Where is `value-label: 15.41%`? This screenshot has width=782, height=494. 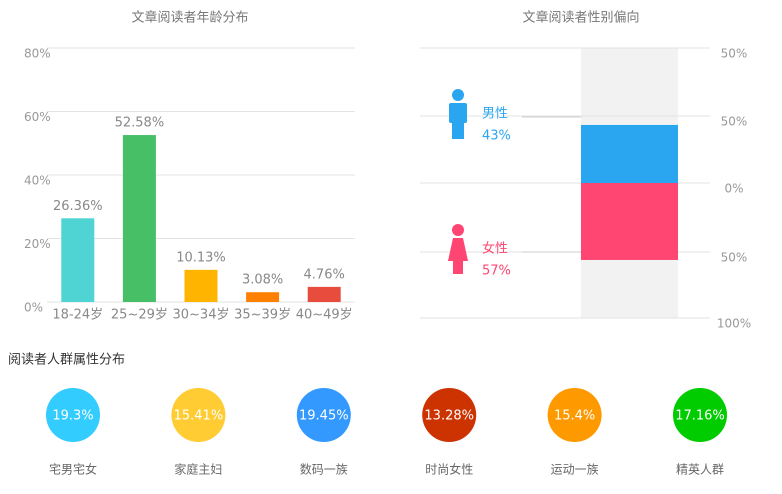
value-label: 15.41% is located at coordinates (199, 416).